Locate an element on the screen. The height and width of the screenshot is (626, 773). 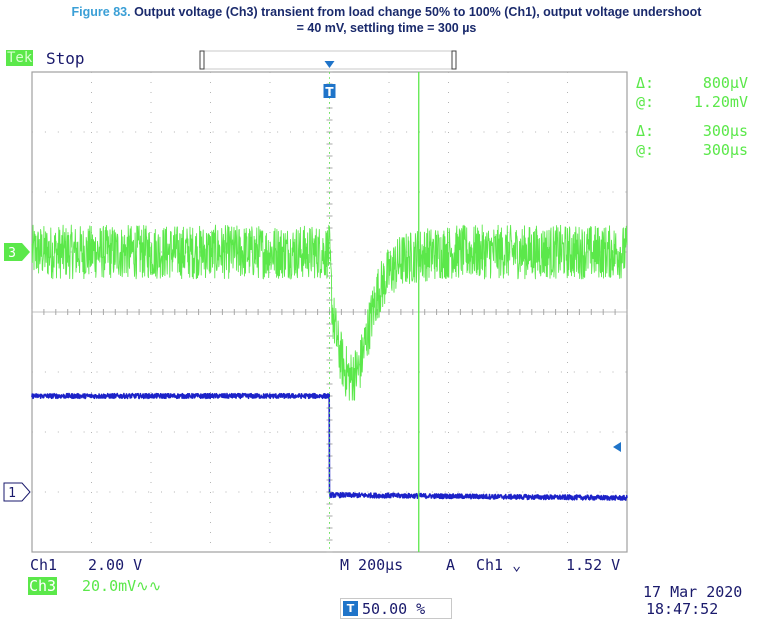
trigger-position-box is located at coordinates (396, 608).